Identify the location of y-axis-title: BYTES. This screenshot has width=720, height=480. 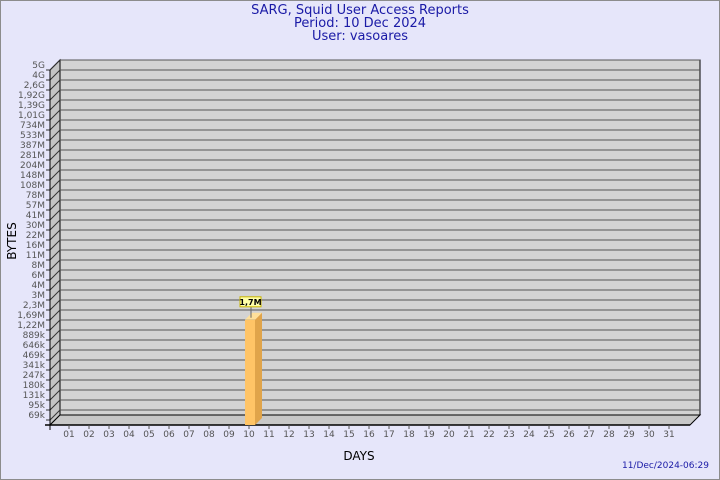
(12, 240).